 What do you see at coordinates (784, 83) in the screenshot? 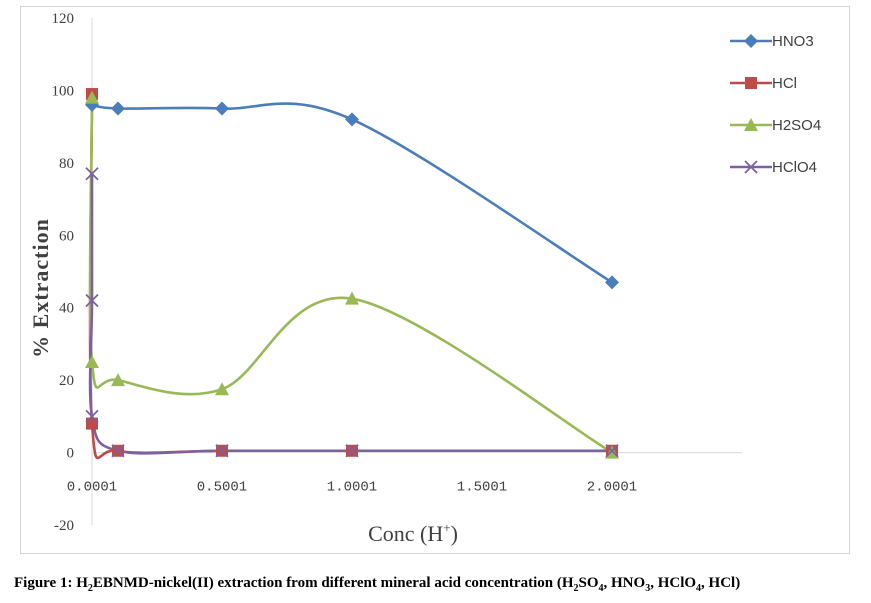
I see `legend-label: HCl` at bounding box center [784, 83].